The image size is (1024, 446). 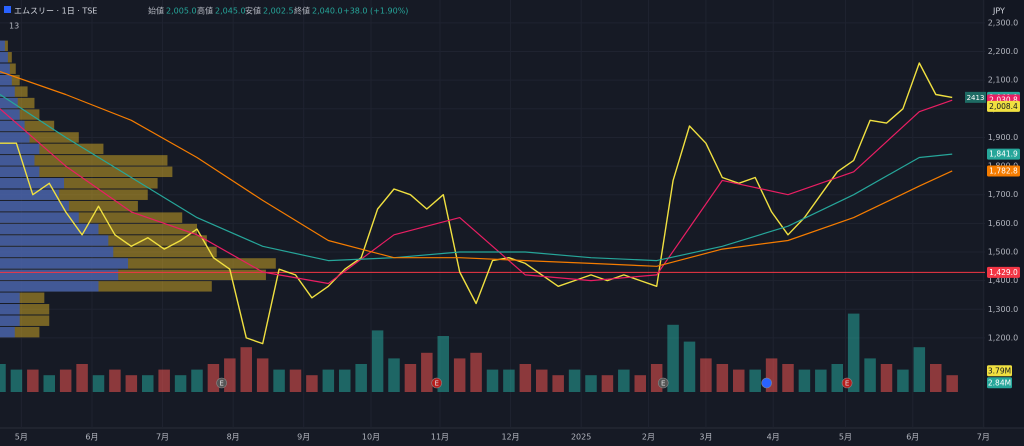 I want to click on price-badge-label: 1,782.8, so click(x=1003, y=171).